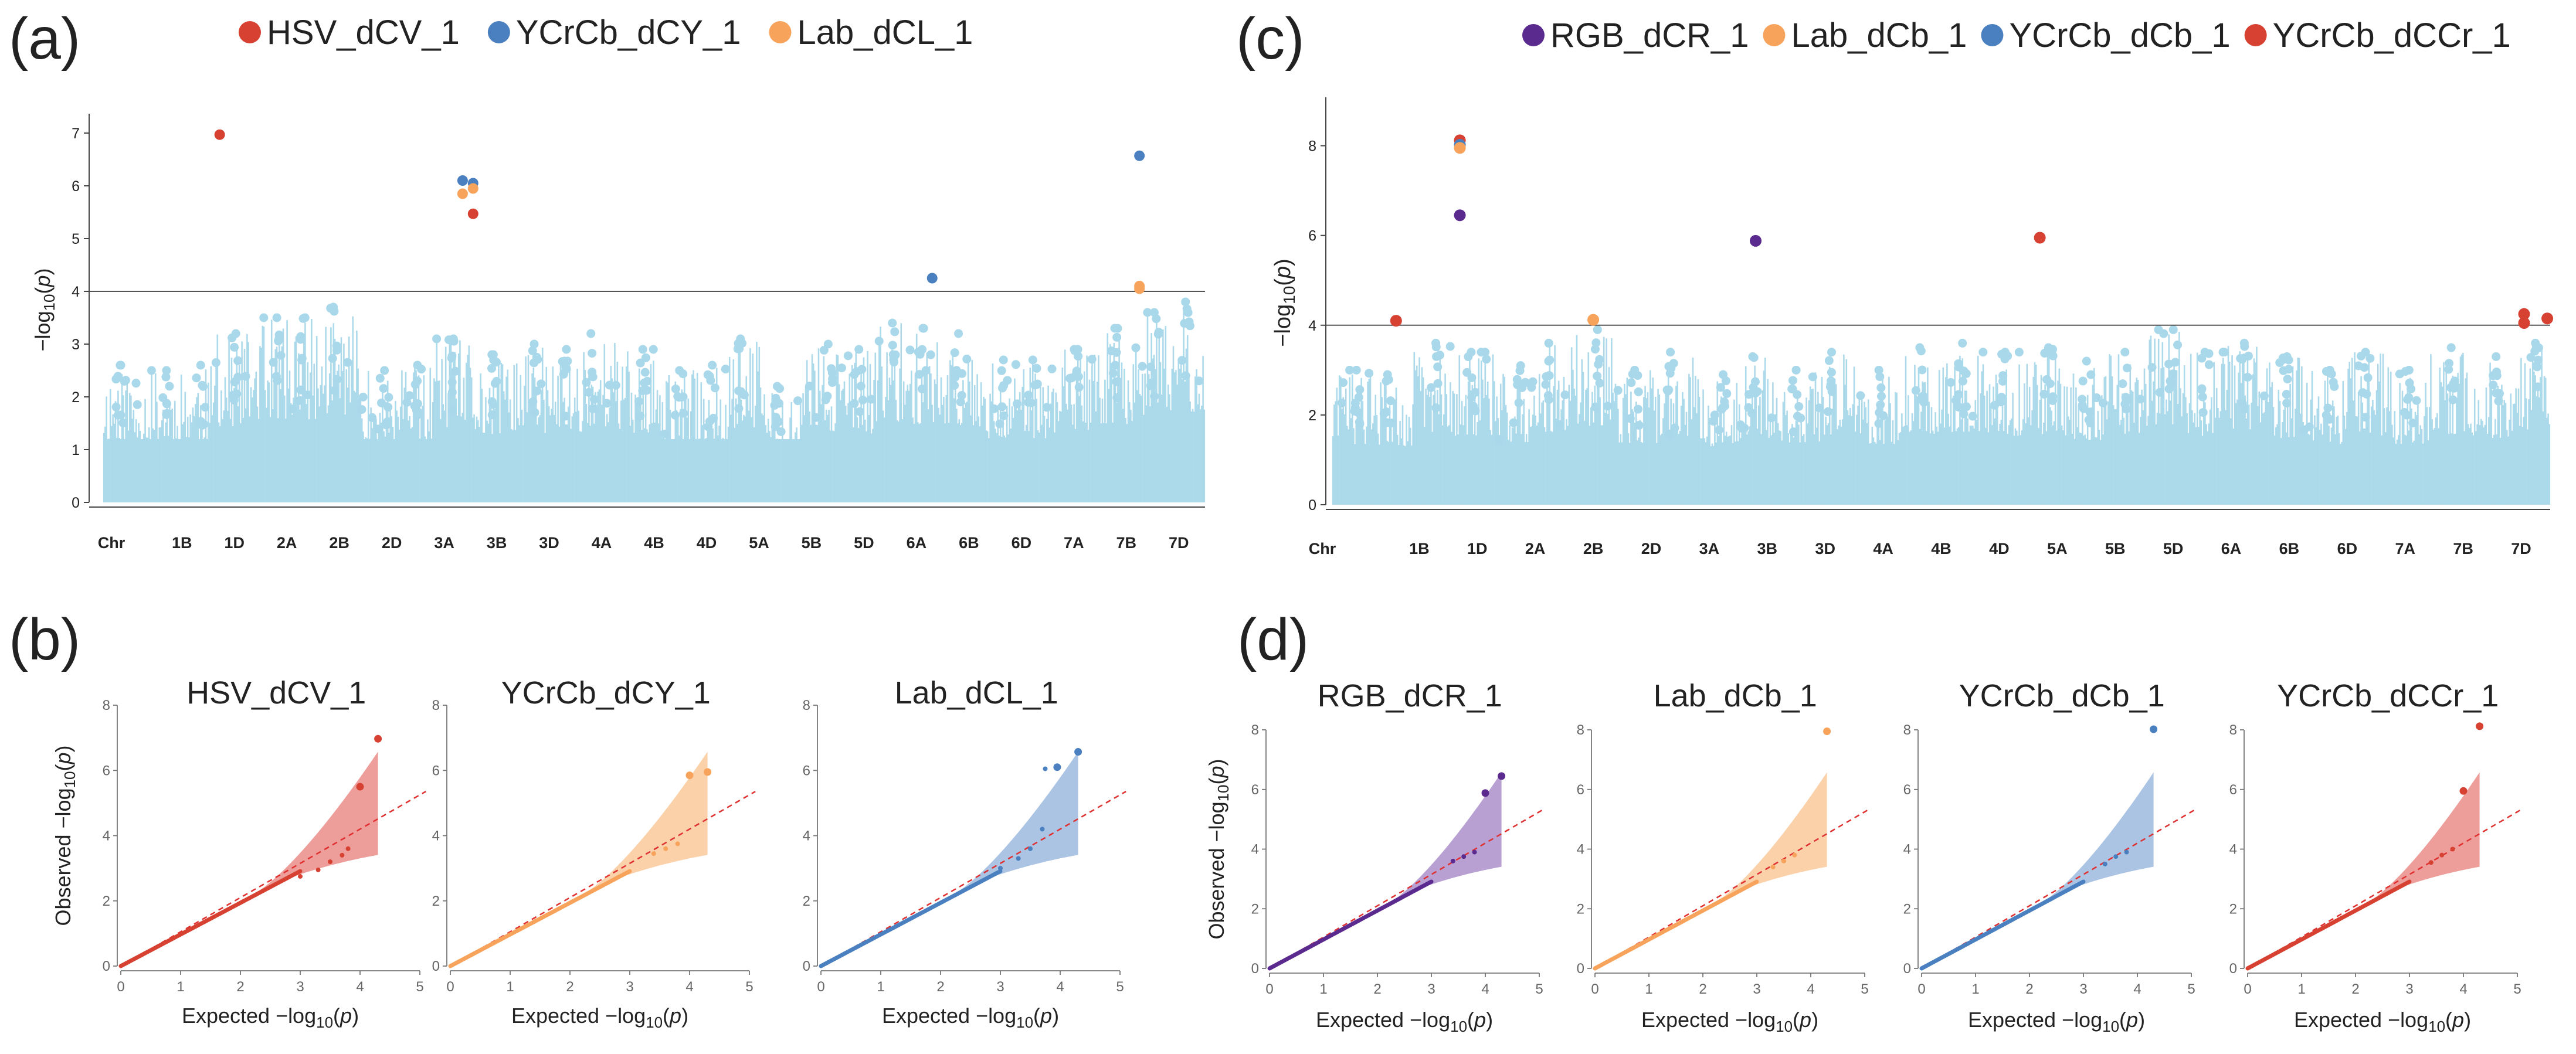 Image resolution: width=2576 pixels, height=1054 pixels. I want to click on qq-title: RGB_dCR_1, so click(1410, 695).